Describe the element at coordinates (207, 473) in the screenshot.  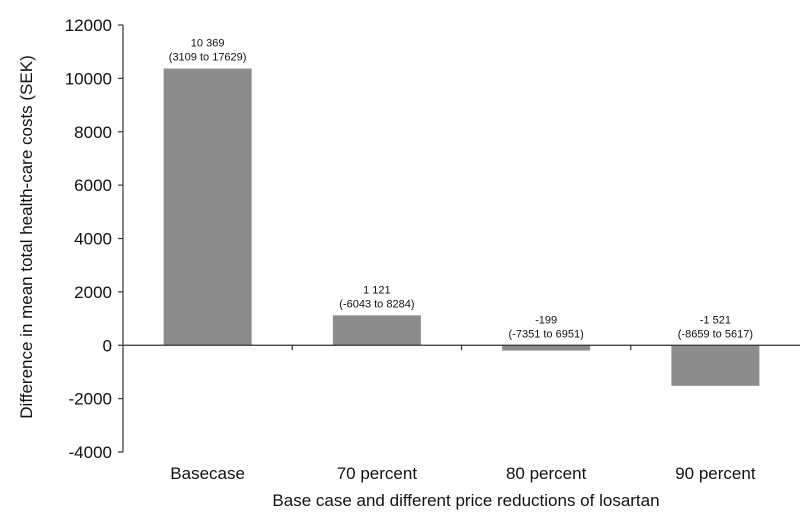
I see `x-category-label: Basecase` at that location.